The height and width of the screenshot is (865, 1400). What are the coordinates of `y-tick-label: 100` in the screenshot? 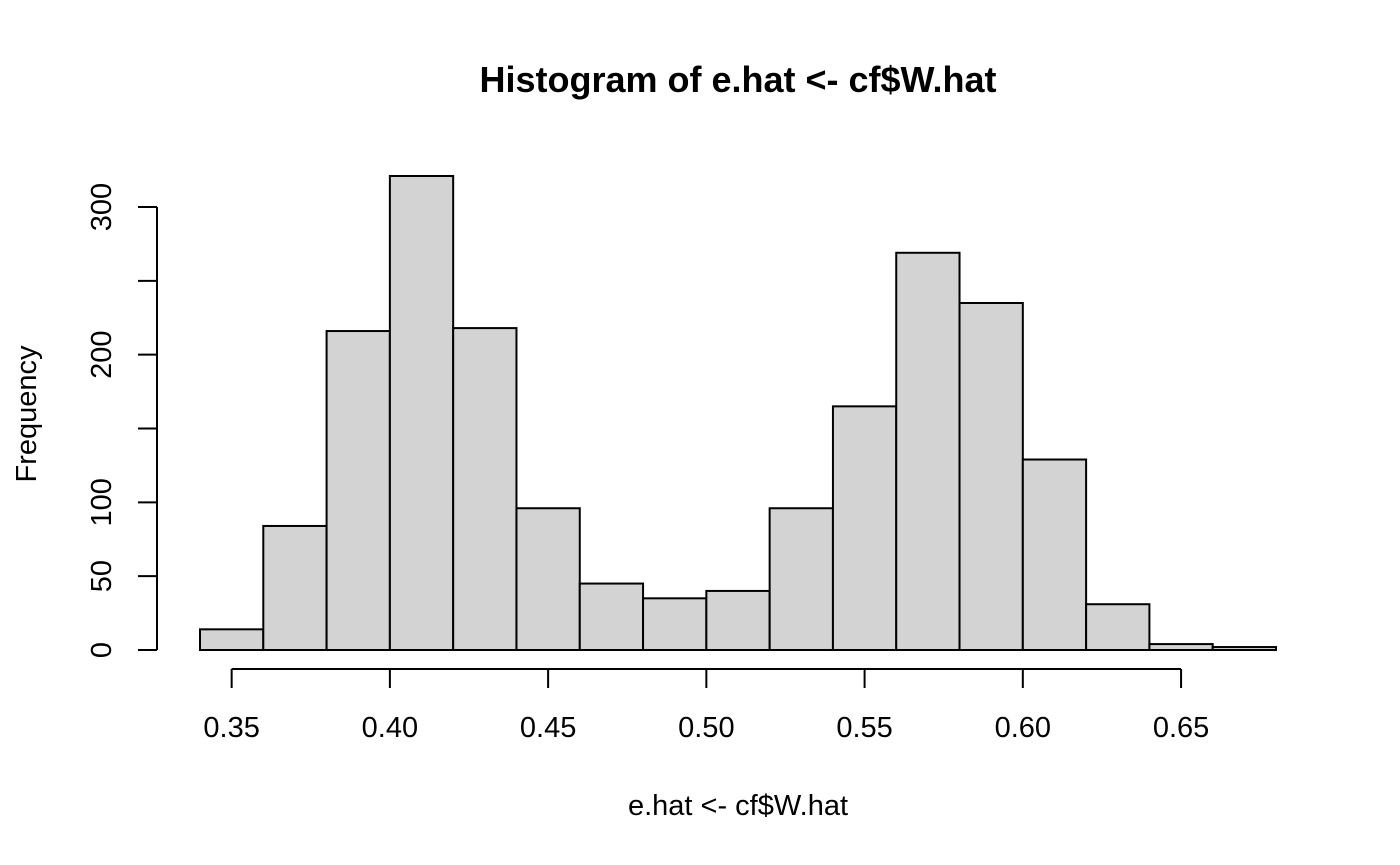 It's located at (102, 502).